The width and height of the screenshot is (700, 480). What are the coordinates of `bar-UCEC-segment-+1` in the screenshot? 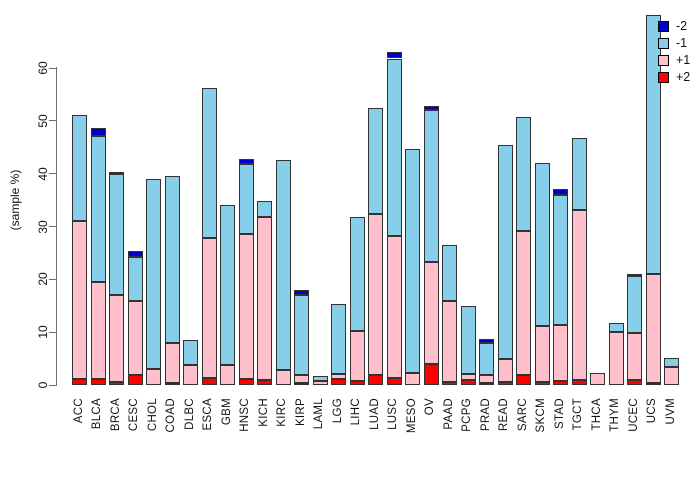 It's located at (634, 356).